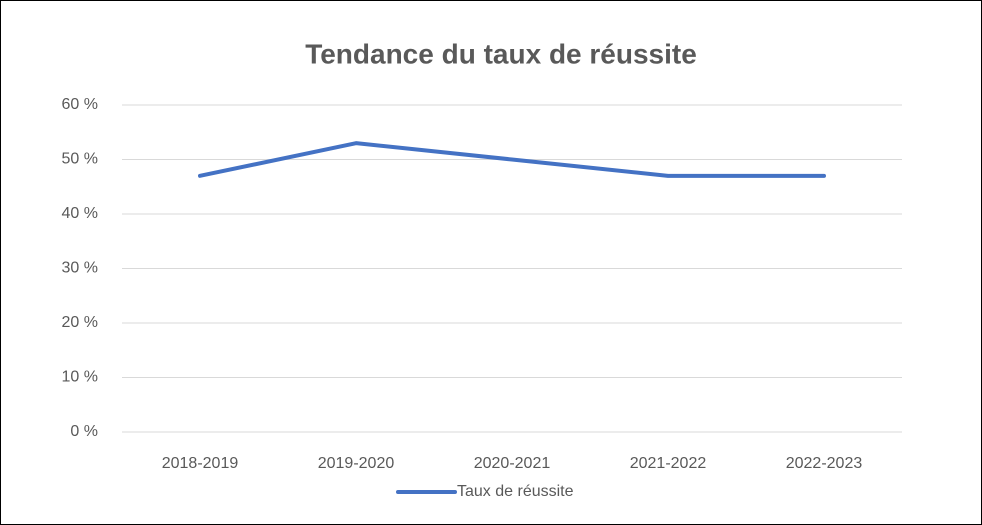 Image resolution: width=982 pixels, height=525 pixels. I want to click on x-tick-label: 2018-2019, so click(200, 463).